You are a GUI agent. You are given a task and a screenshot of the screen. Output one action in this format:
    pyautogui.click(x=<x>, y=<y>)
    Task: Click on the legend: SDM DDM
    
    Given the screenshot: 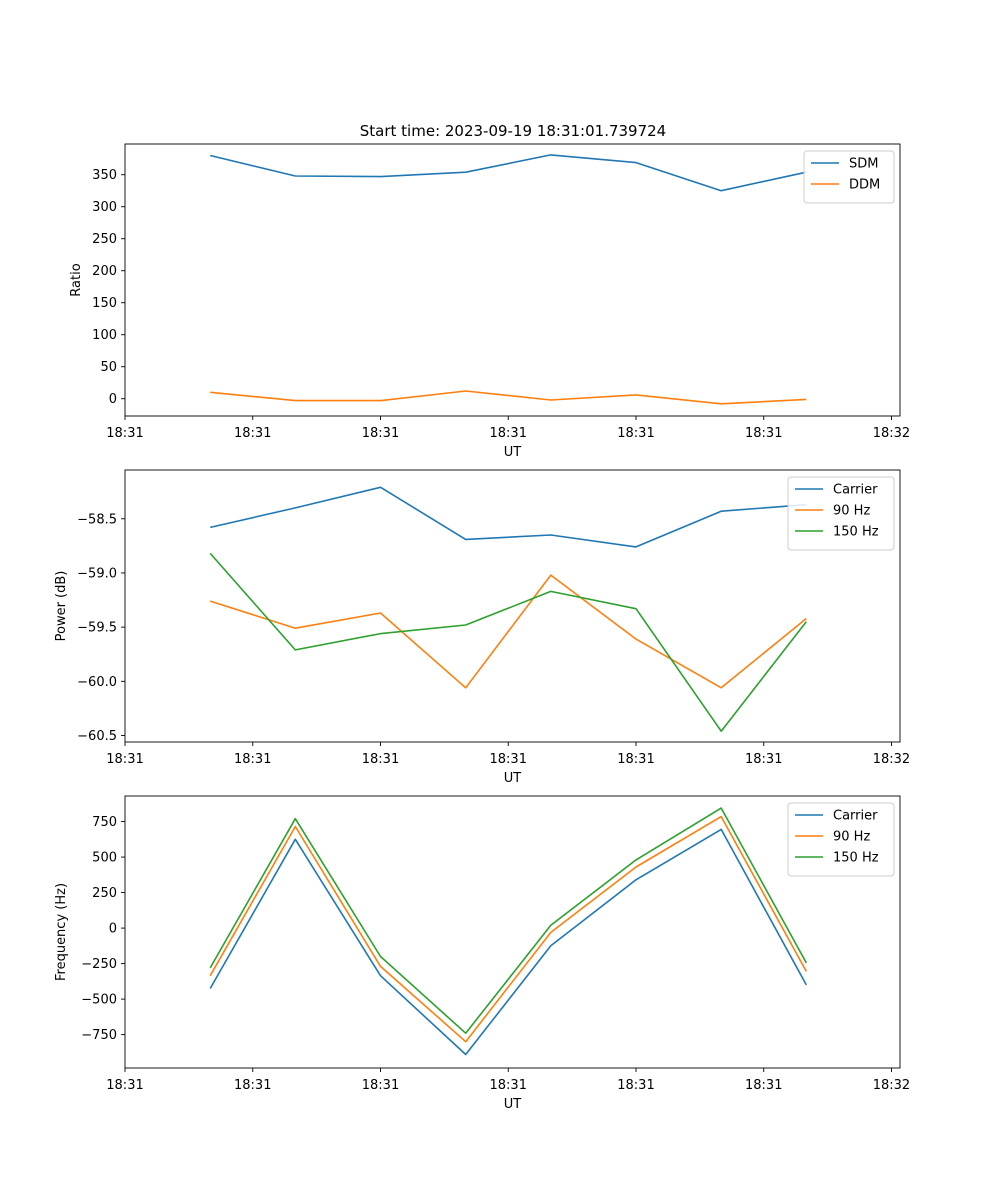 What is the action you would take?
    pyautogui.click(x=849, y=177)
    